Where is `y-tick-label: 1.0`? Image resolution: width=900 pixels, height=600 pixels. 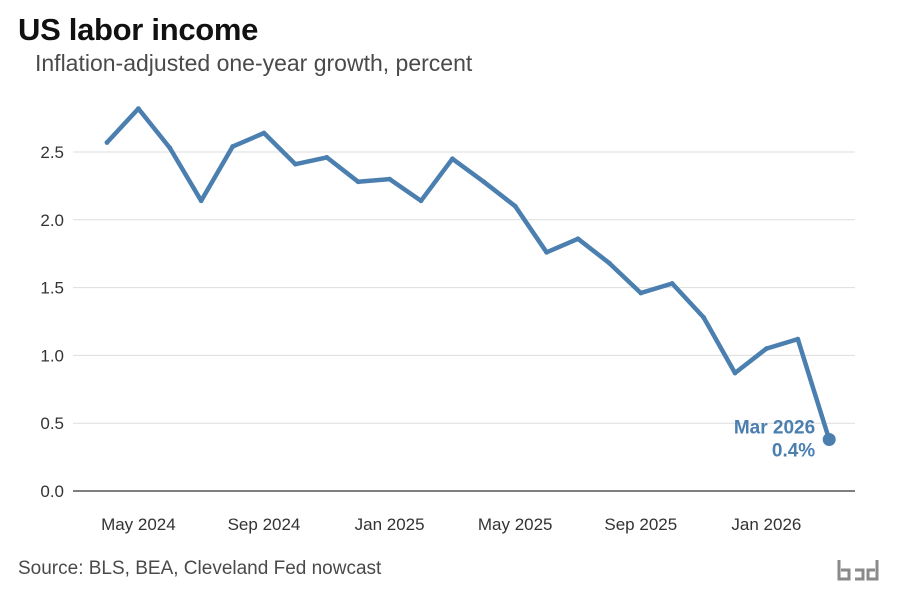
y-tick-label: 1.0 is located at coordinates (52, 355).